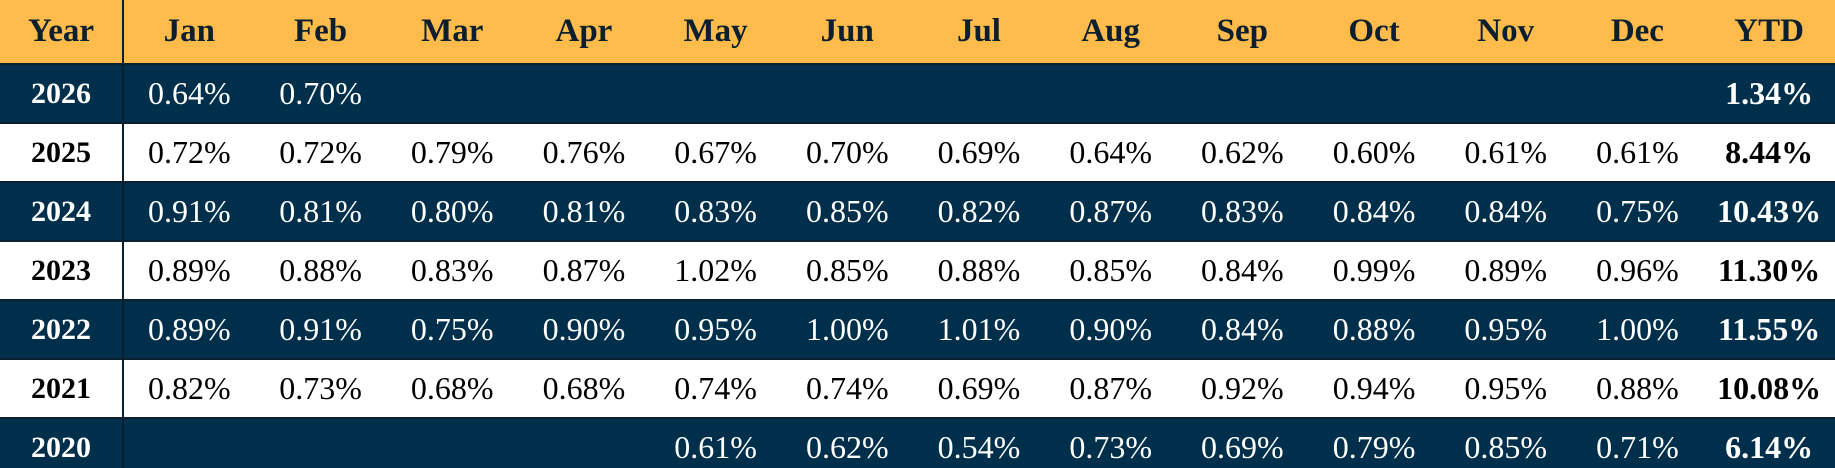 This screenshot has height=468, width=1835. Describe the element at coordinates (1374, 153) in the screenshot. I see `value-cell: 0.60%` at that location.